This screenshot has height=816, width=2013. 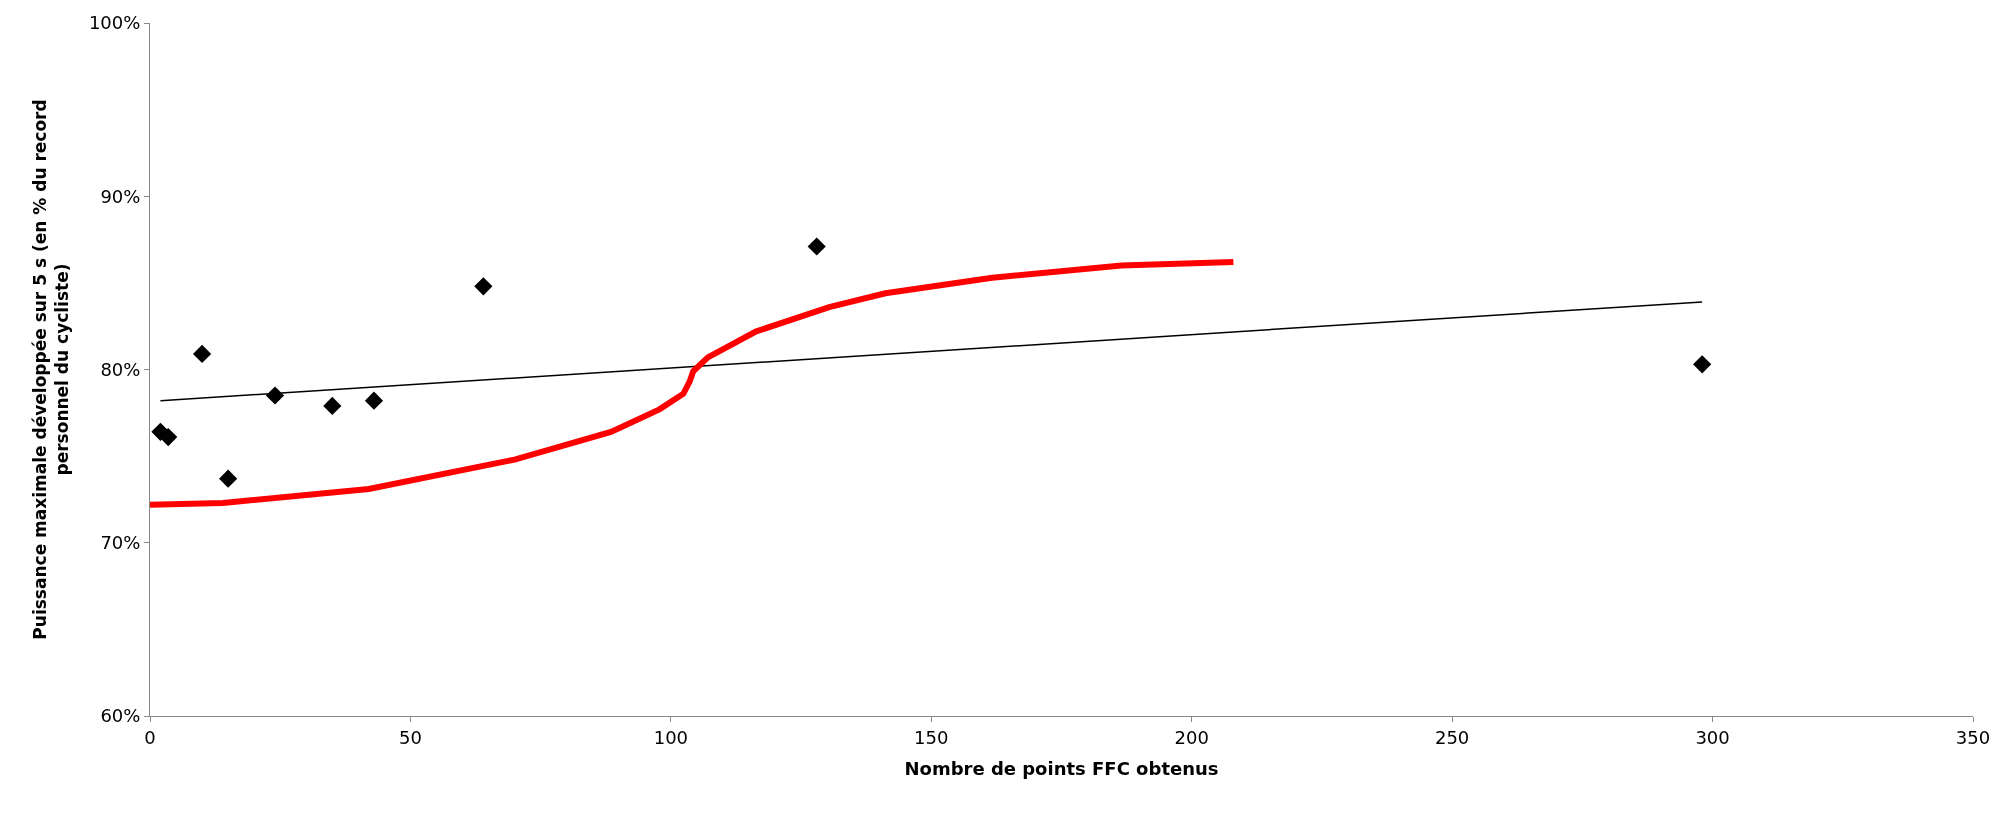 What do you see at coordinates (1061, 768) in the screenshot?
I see `x-axis-title: Nombre de points FFC obtenus` at bounding box center [1061, 768].